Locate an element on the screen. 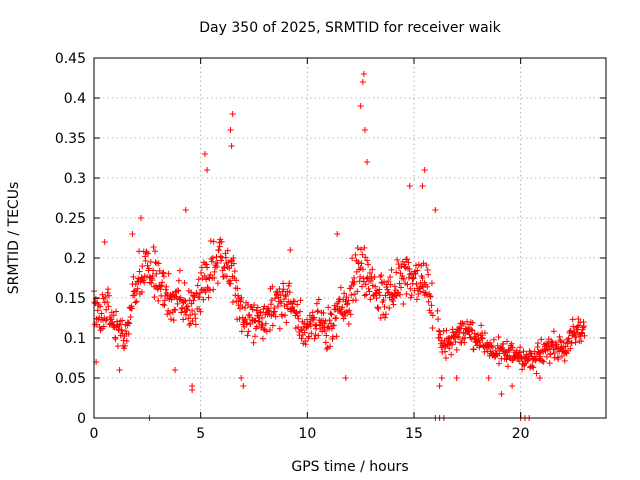 The width and height of the screenshot is (640, 480). y-tick-label: 0.15 is located at coordinates (70, 299).